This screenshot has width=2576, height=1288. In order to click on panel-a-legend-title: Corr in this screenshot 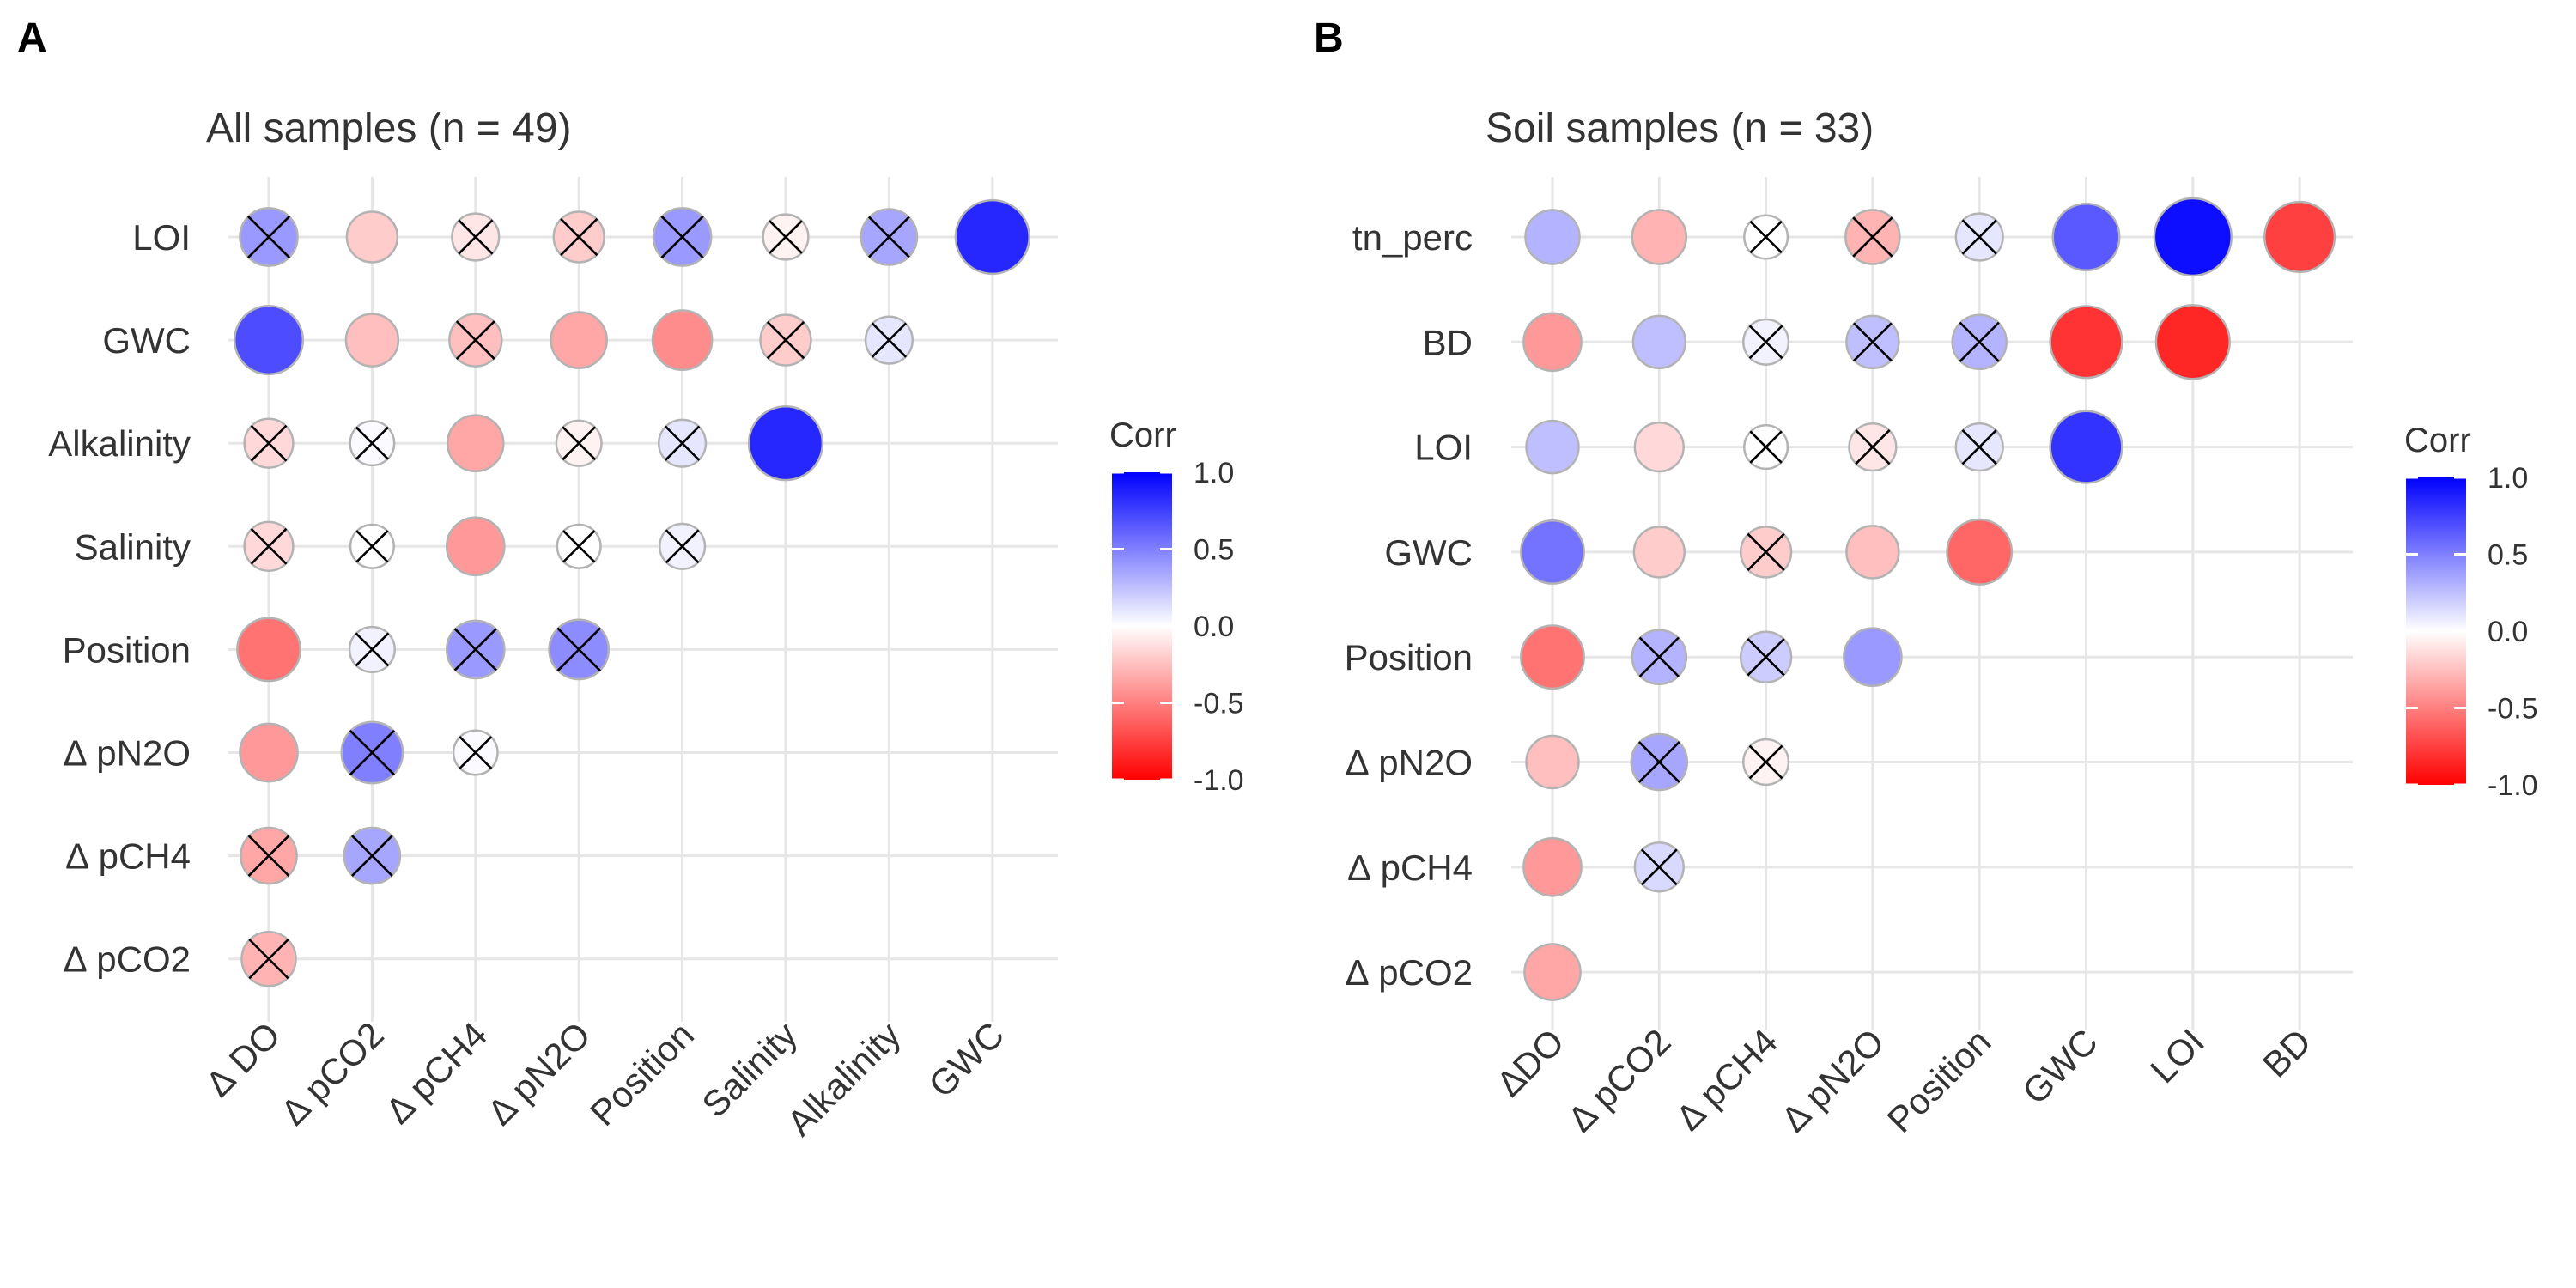, I will do `click(1142, 435)`.